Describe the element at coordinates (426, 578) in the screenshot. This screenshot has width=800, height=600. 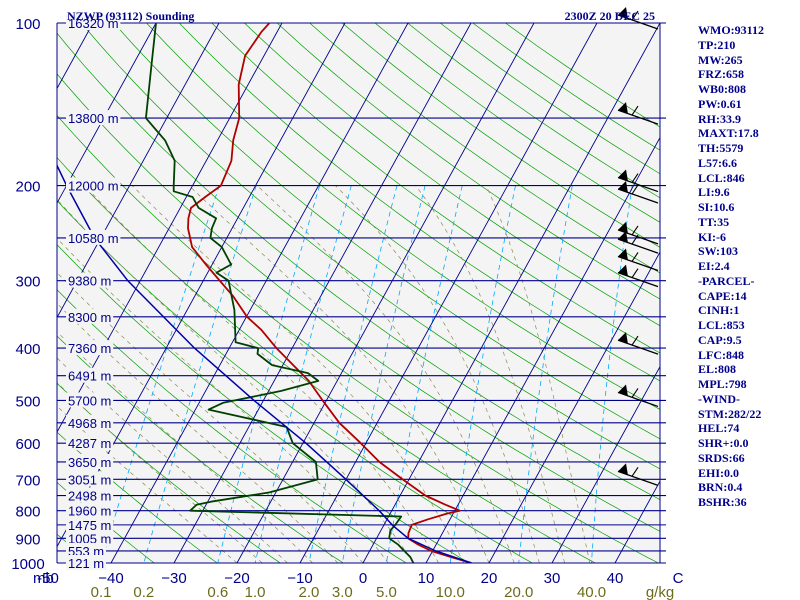
I see `temperature-tick-label: 10` at that location.